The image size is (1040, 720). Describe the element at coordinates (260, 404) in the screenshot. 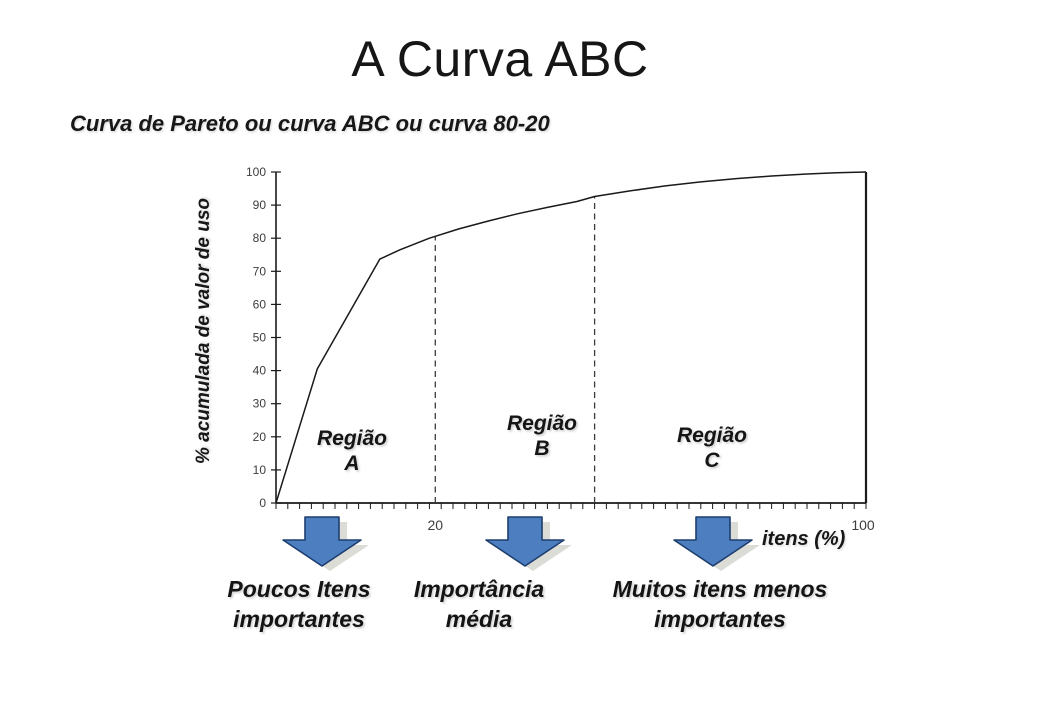

I see `y-tick-label: 30` at that location.